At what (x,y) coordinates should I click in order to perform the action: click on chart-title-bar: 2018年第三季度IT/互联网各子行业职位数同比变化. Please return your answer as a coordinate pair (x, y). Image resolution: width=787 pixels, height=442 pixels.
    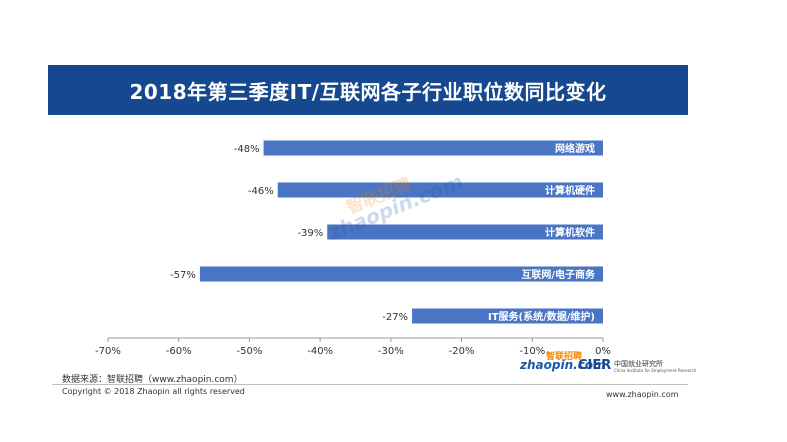
    Looking at the image, I should click on (368, 90).